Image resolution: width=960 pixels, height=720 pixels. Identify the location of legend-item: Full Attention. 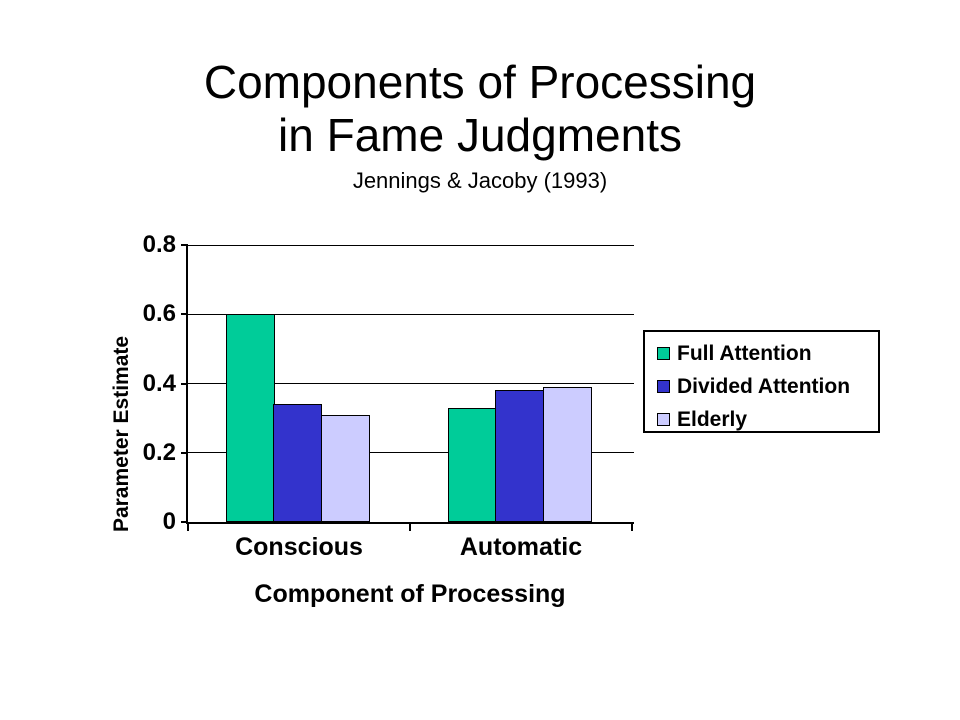
(761, 353).